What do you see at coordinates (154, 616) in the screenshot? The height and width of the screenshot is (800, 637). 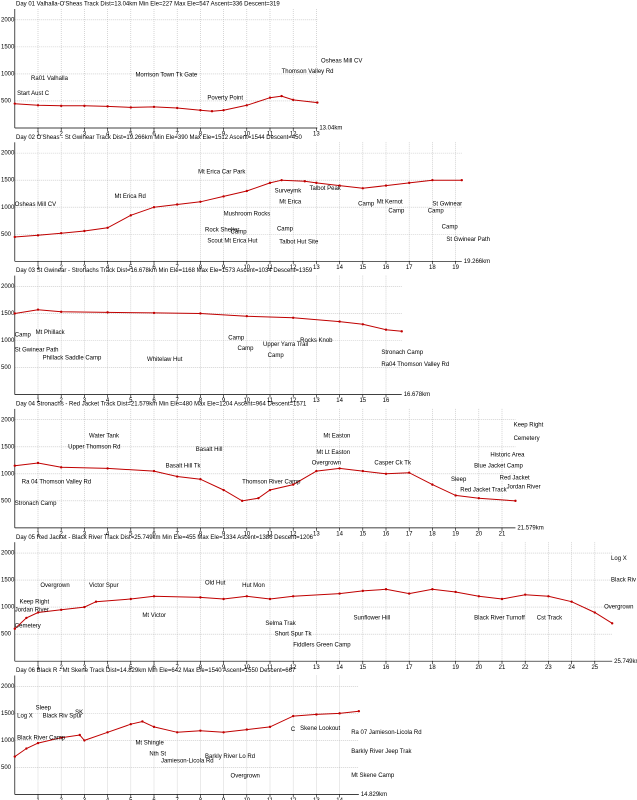 I see `waypoint-label: Mt Victor` at bounding box center [154, 616].